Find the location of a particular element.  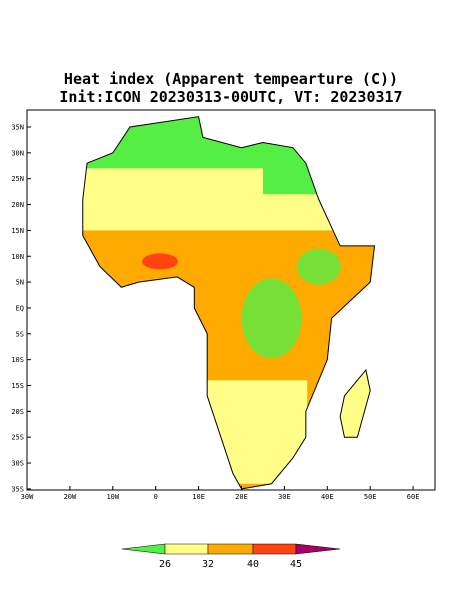

colorbar-label: 26 is located at coordinates (165, 564).